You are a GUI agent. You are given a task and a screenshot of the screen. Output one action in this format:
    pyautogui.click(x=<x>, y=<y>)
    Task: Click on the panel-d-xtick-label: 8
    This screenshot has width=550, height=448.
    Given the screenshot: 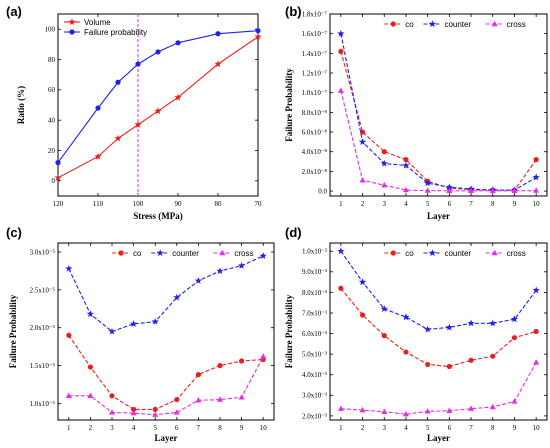 What is the action you would take?
    pyautogui.click(x=493, y=428)
    